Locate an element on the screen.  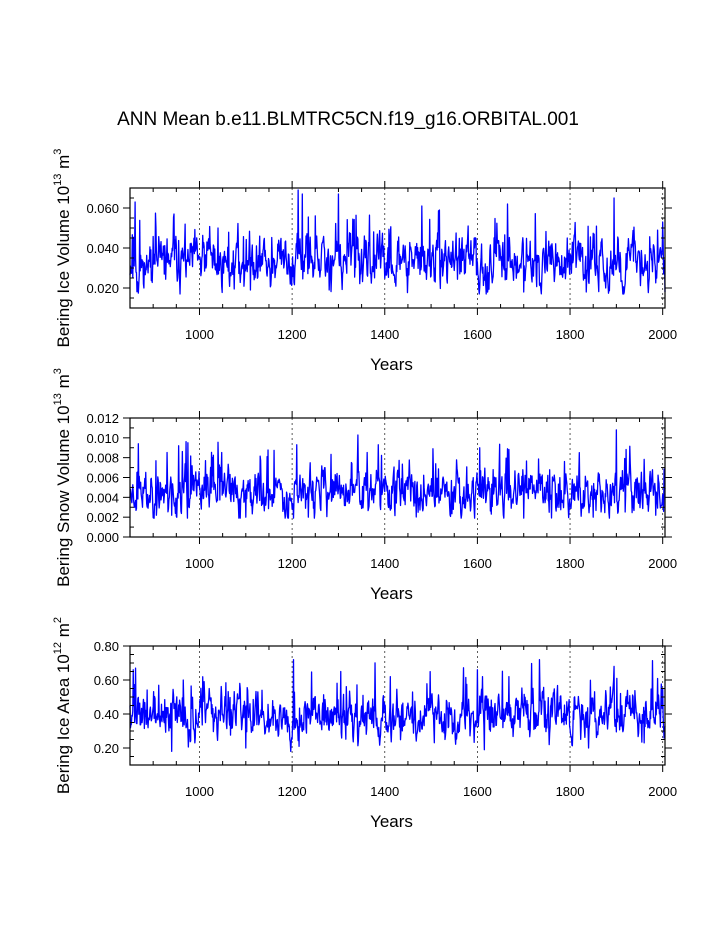
y-tick-label: 0.40 is located at coordinates (106, 714).